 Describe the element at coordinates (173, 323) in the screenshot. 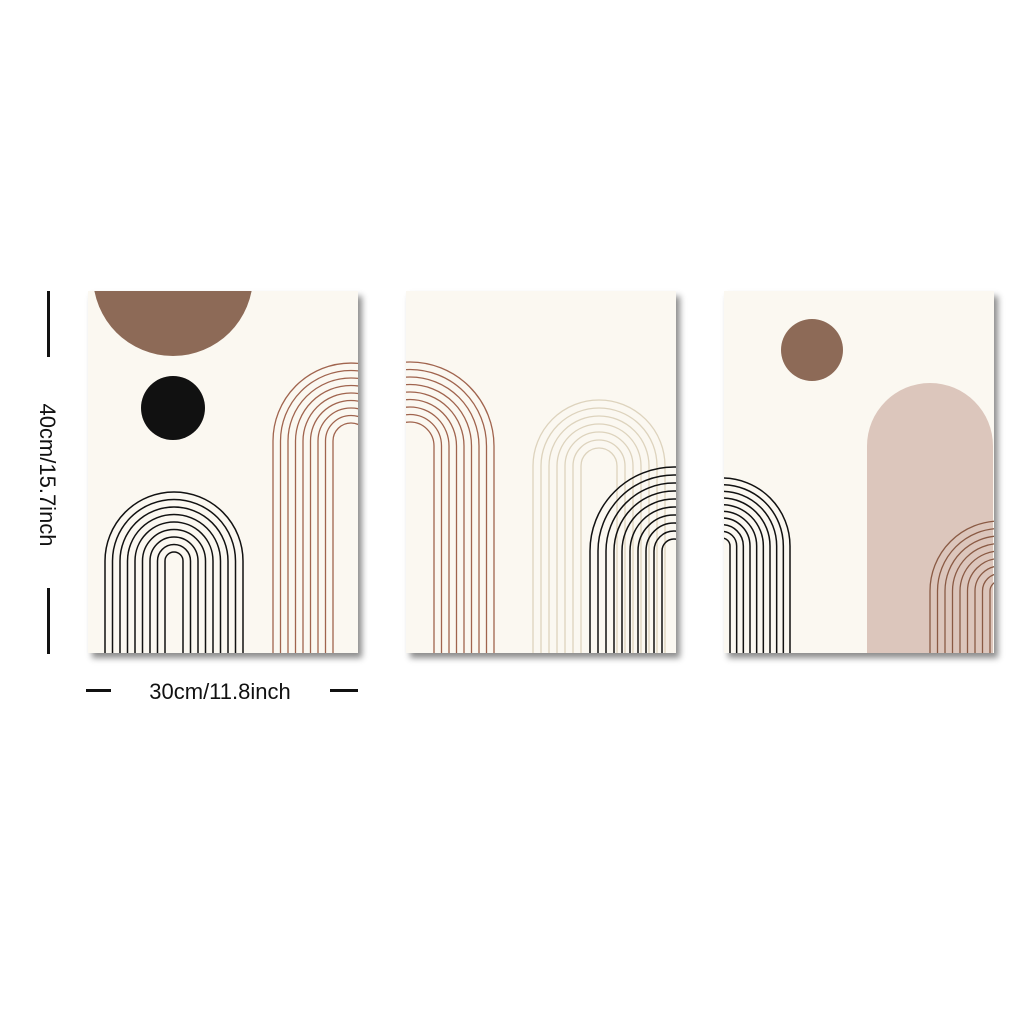

I see `brown-half-circle` at that location.